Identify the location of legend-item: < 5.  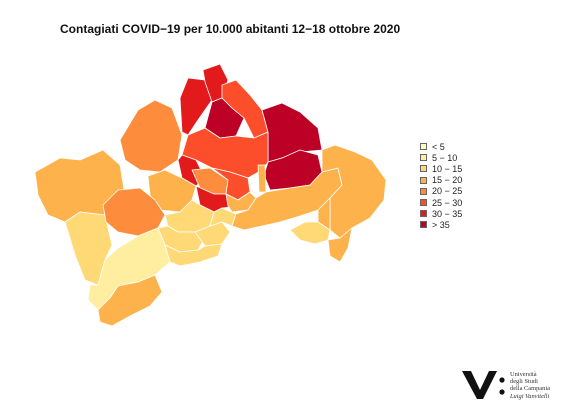
(441, 146).